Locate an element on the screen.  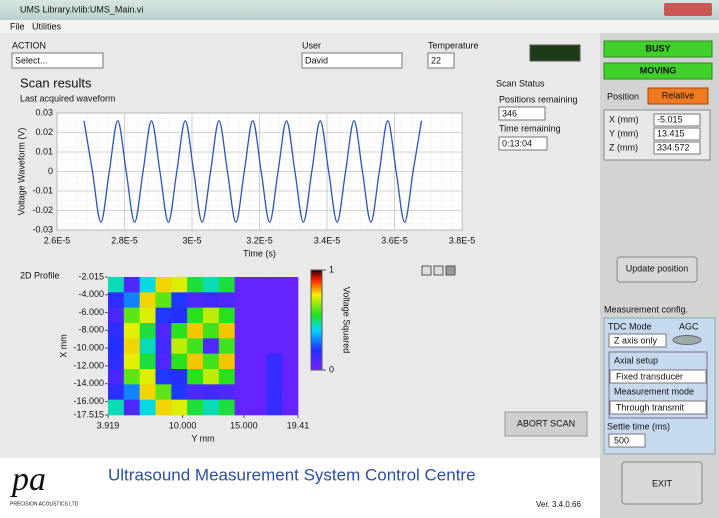
y-tick-label: -10.000 is located at coordinates (88, 347).